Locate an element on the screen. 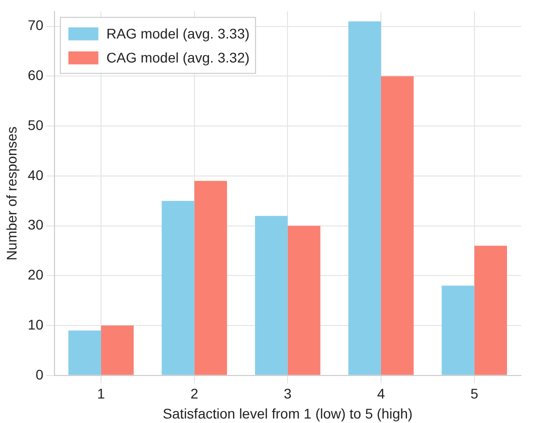 The width and height of the screenshot is (537, 423). y-tick-label: 20 is located at coordinates (36, 274).